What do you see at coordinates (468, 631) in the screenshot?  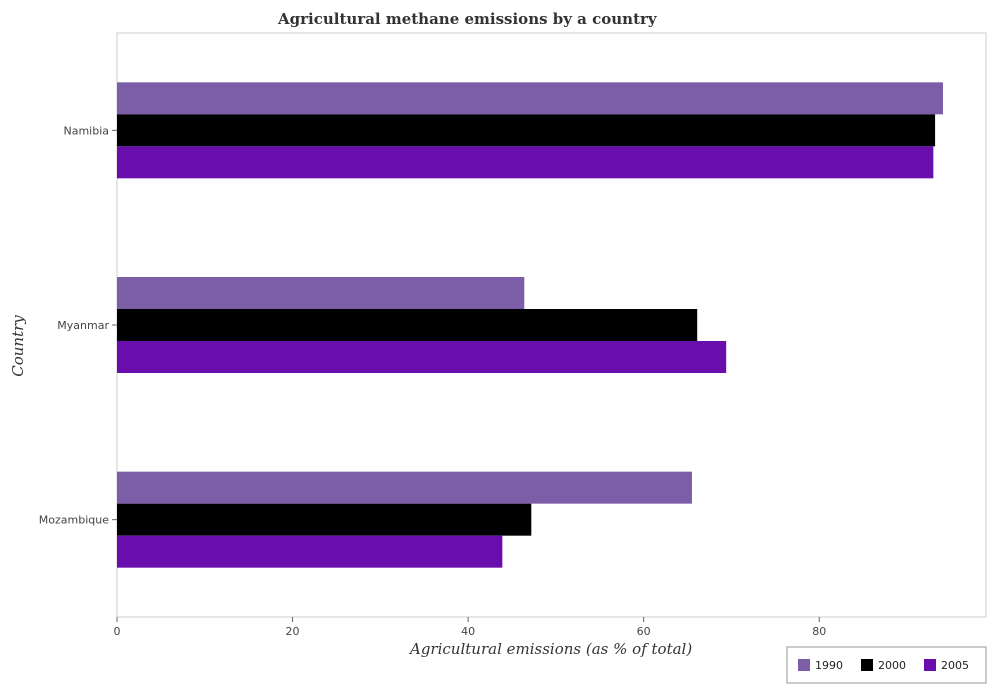 I see `x-tick-label: 40` at bounding box center [468, 631].